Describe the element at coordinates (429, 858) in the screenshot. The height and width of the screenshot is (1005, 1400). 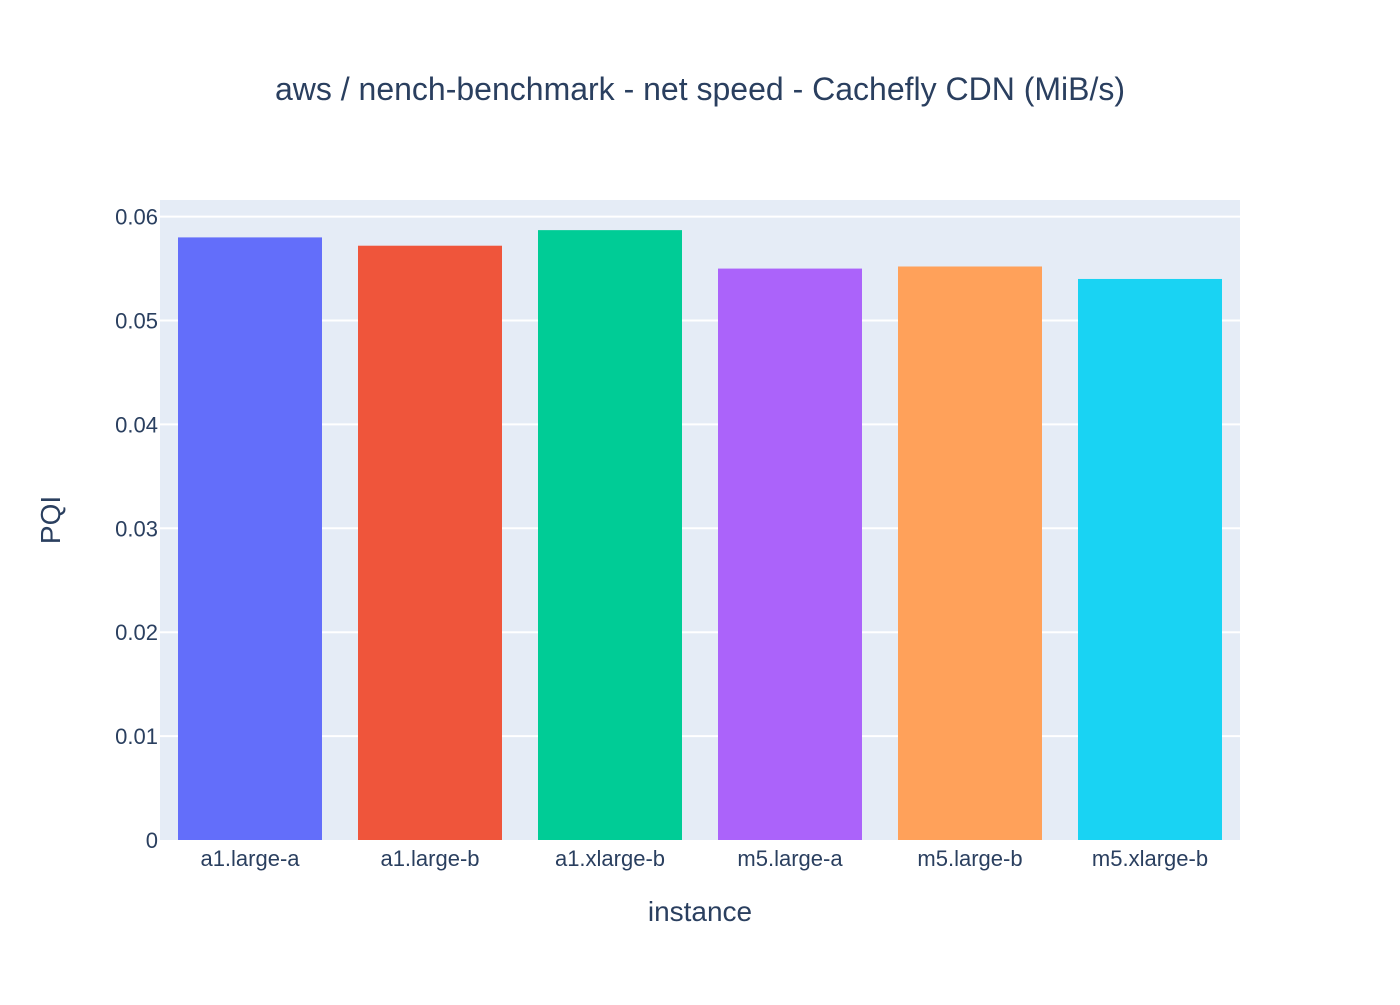
I see `x-tick-label: a1.large-b` at that location.